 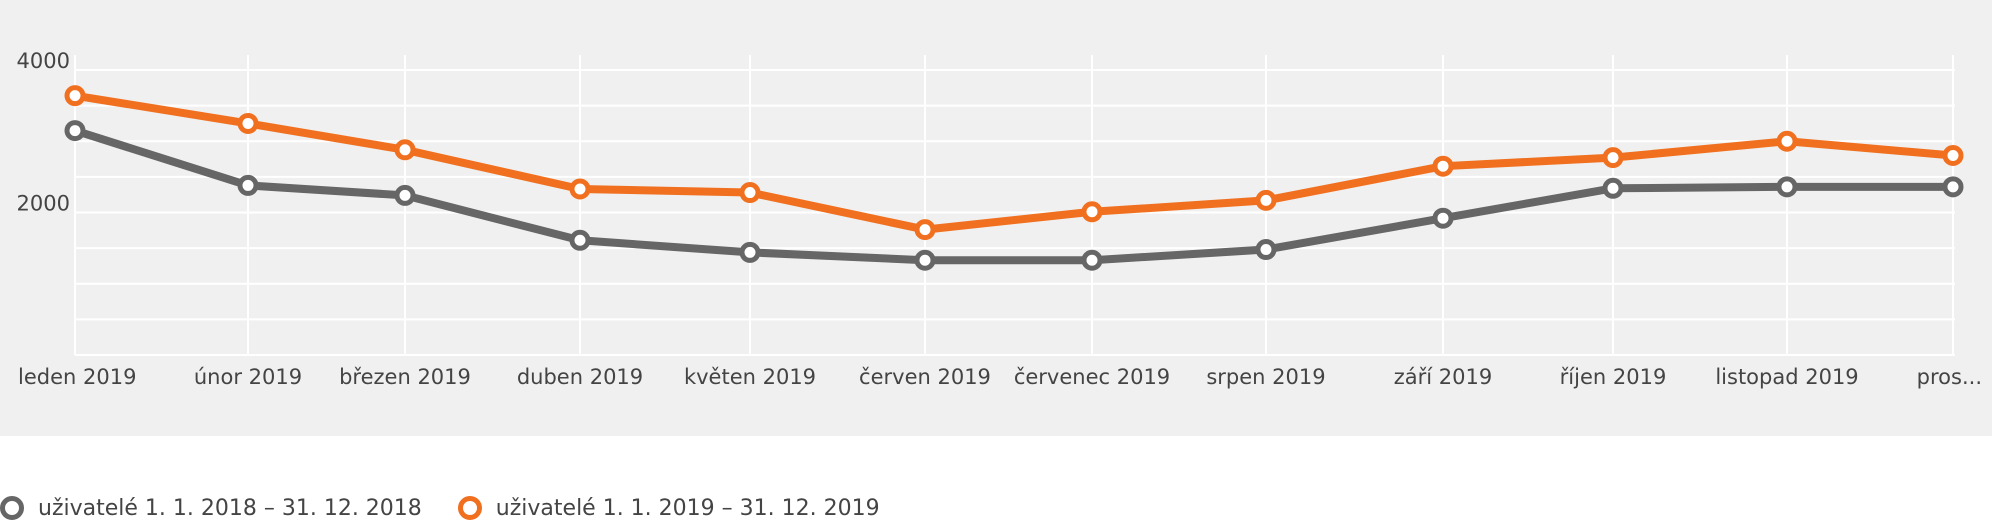 What do you see at coordinates (1265, 377) in the screenshot?
I see `x-tick-label: srpen 2019` at bounding box center [1265, 377].